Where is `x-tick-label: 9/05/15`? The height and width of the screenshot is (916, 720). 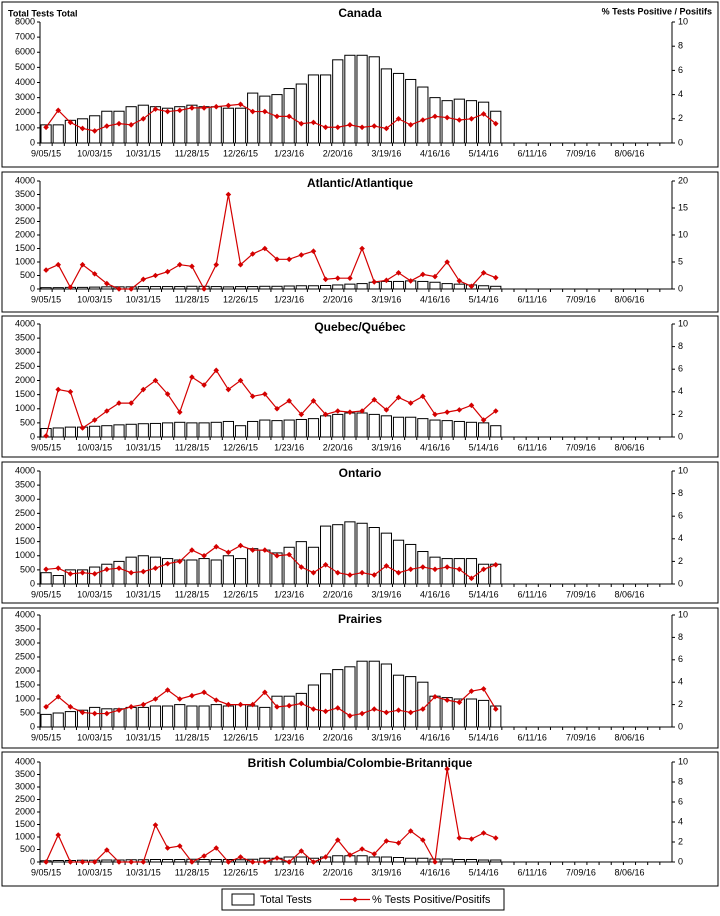 x-tick-label: 9/05/15 is located at coordinates (46, 737).